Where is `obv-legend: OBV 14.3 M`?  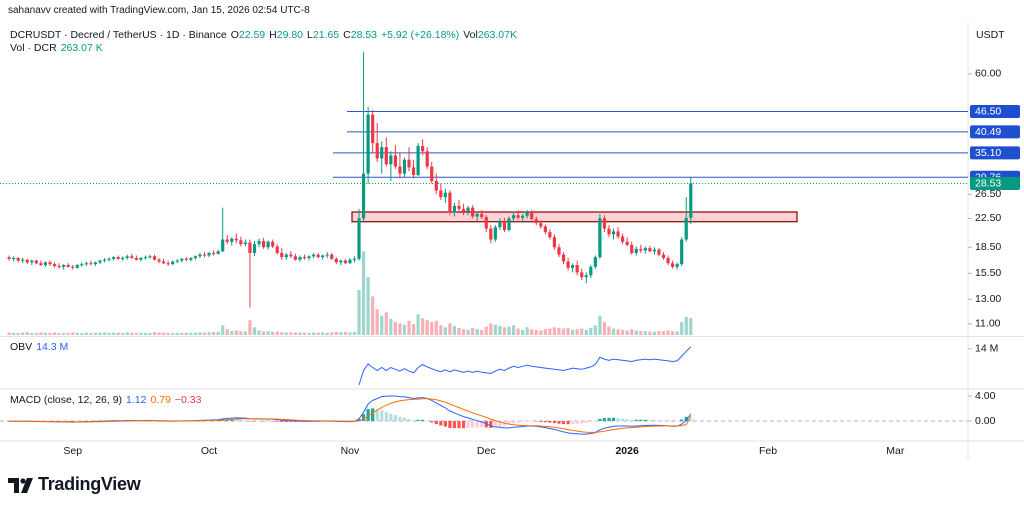
obv-legend: OBV 14.3 M is located at coordinates (41, 347).